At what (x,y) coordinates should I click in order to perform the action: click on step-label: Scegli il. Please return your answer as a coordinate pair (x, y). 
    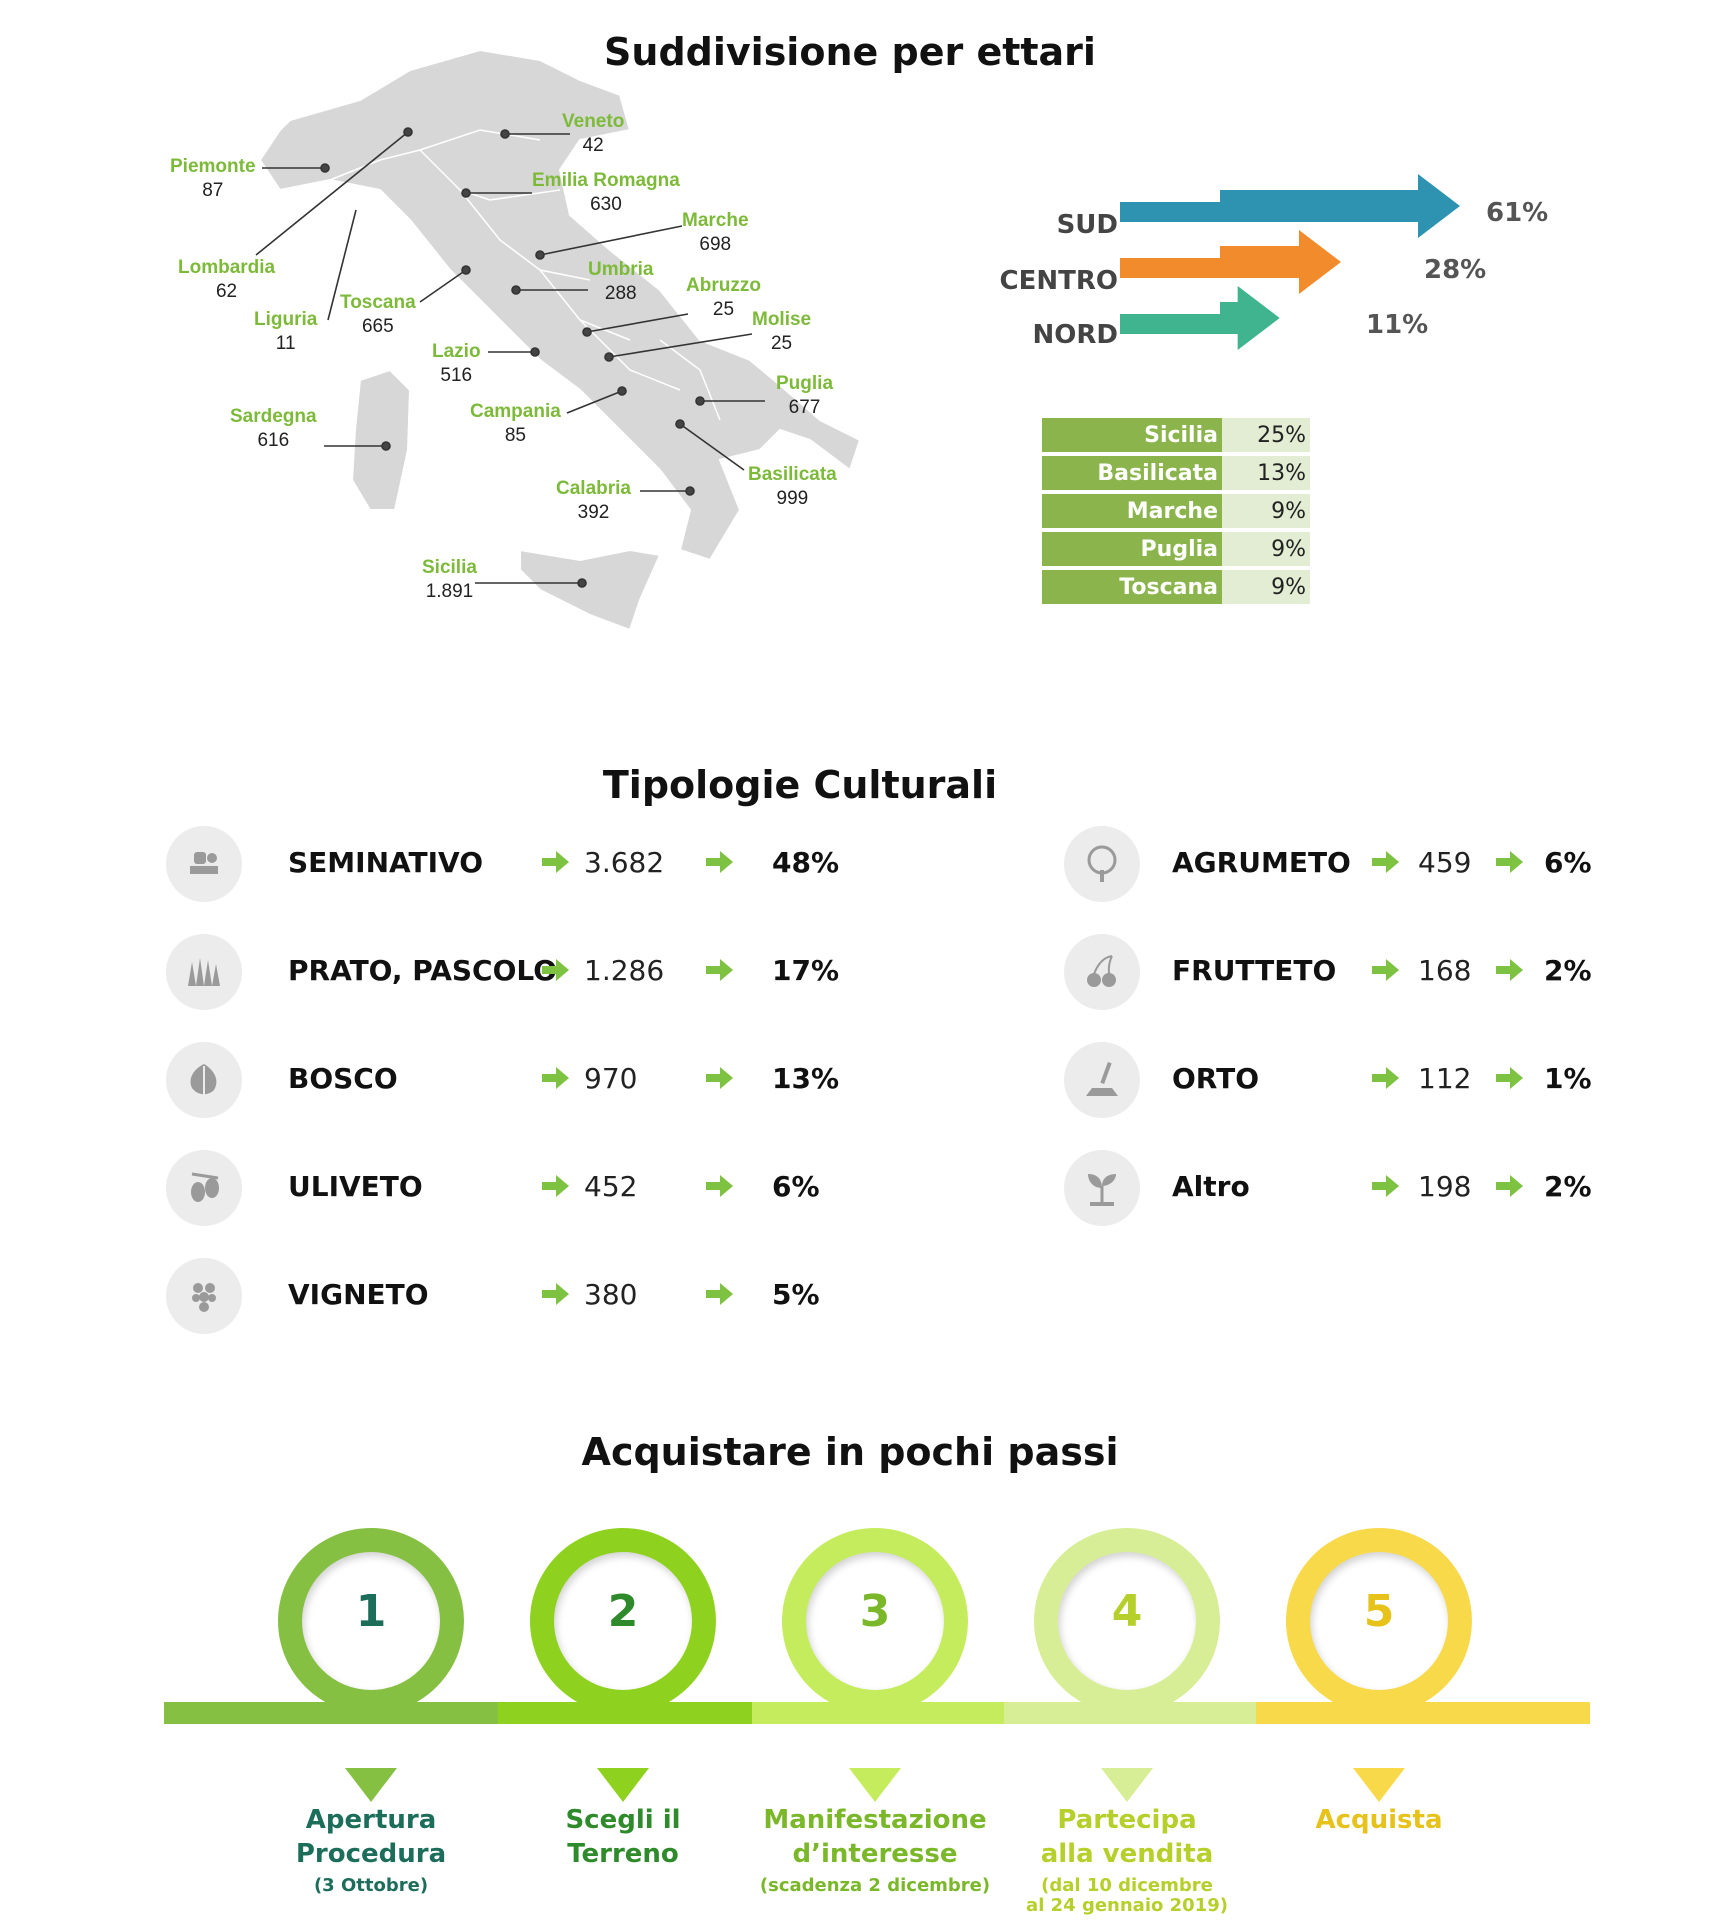
    Looking at the image, I should click on (623, 1820).